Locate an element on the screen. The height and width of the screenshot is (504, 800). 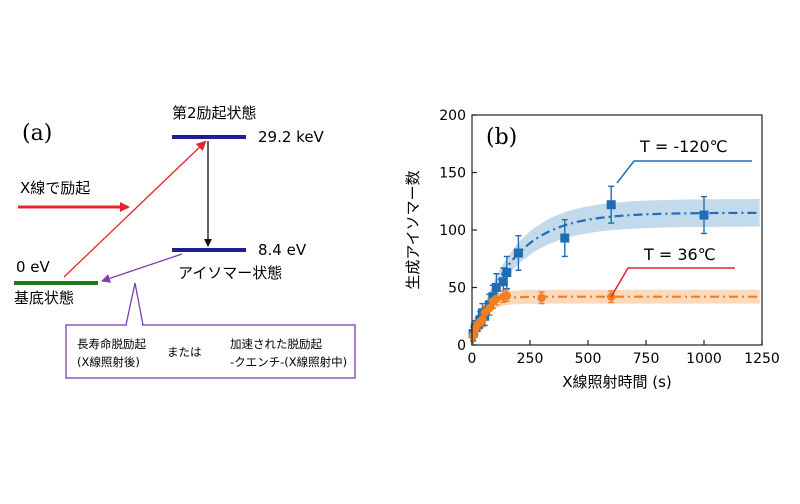
fit-curves is located at coordinates (615, 278).